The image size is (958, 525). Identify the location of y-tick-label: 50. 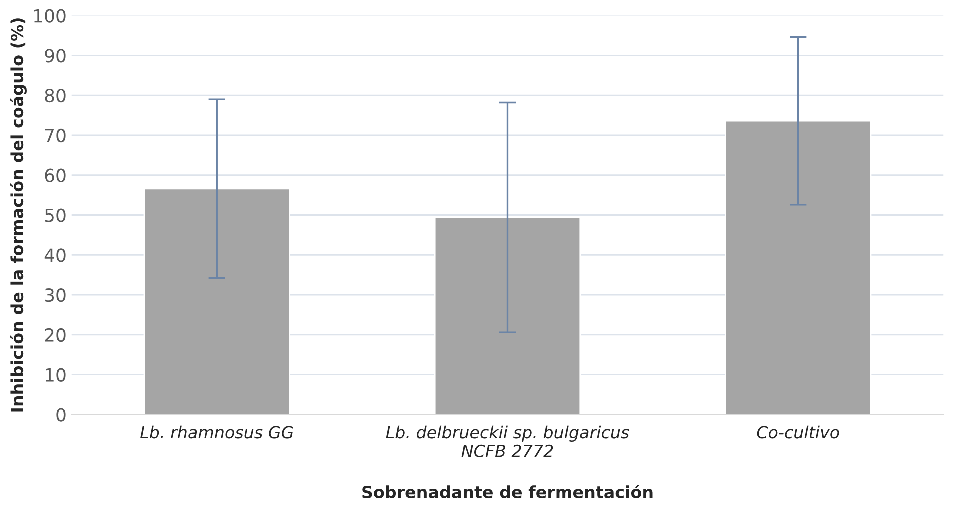
(55, 215).